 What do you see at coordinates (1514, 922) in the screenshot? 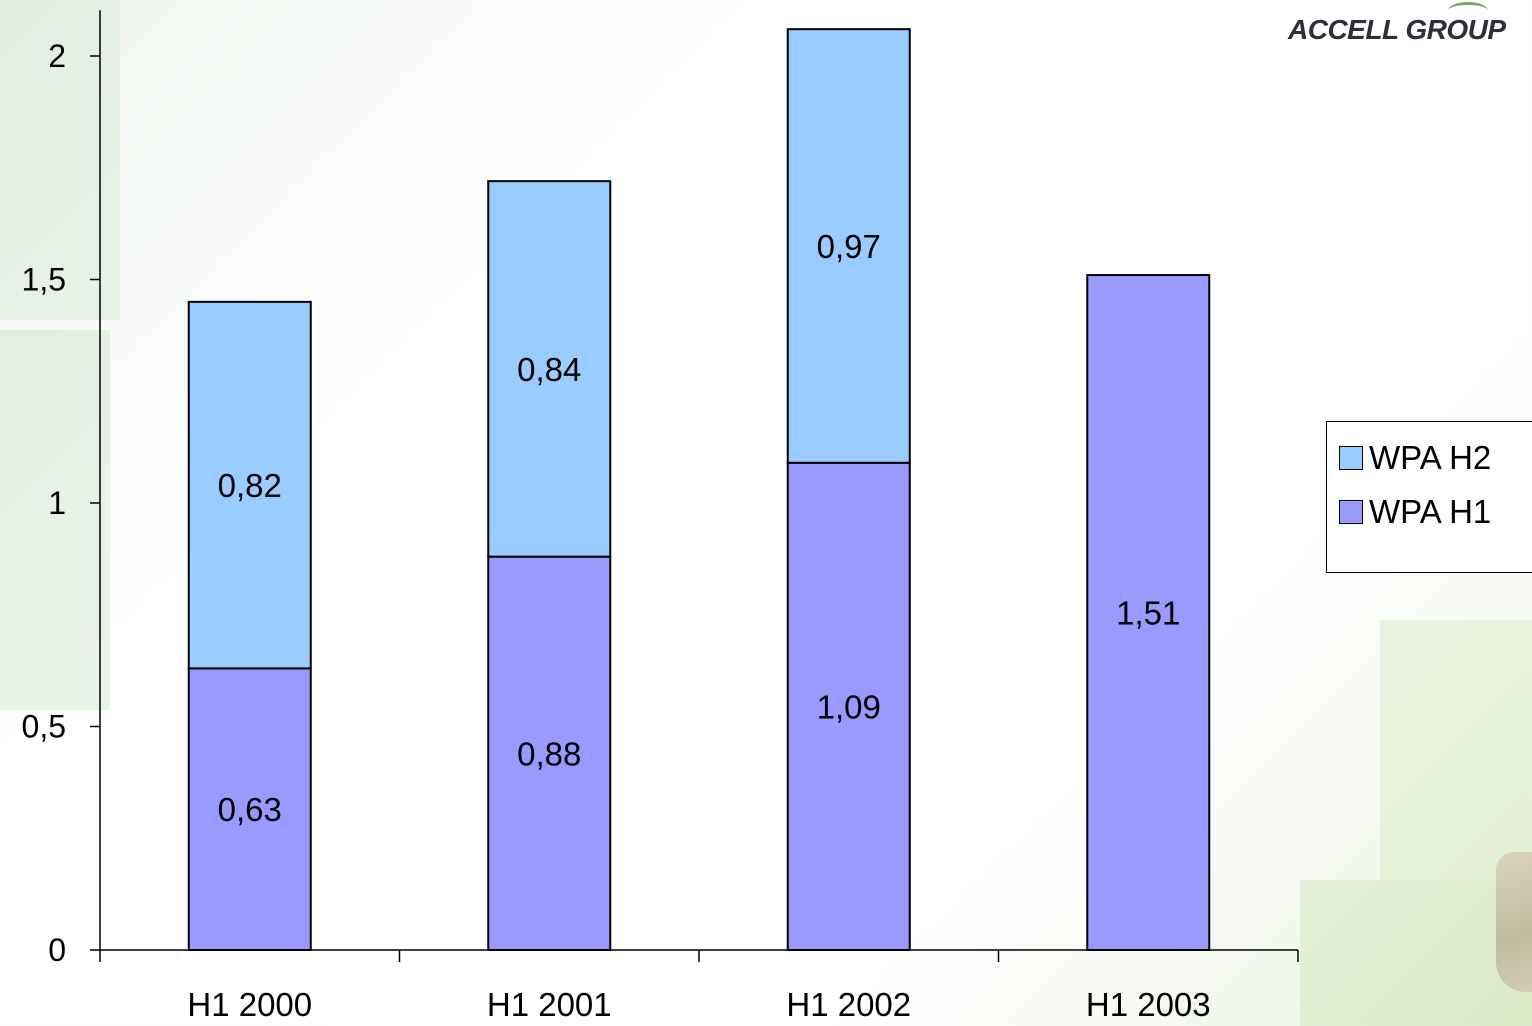
I see `decorative-photo` at bounding box center [1514, 922].